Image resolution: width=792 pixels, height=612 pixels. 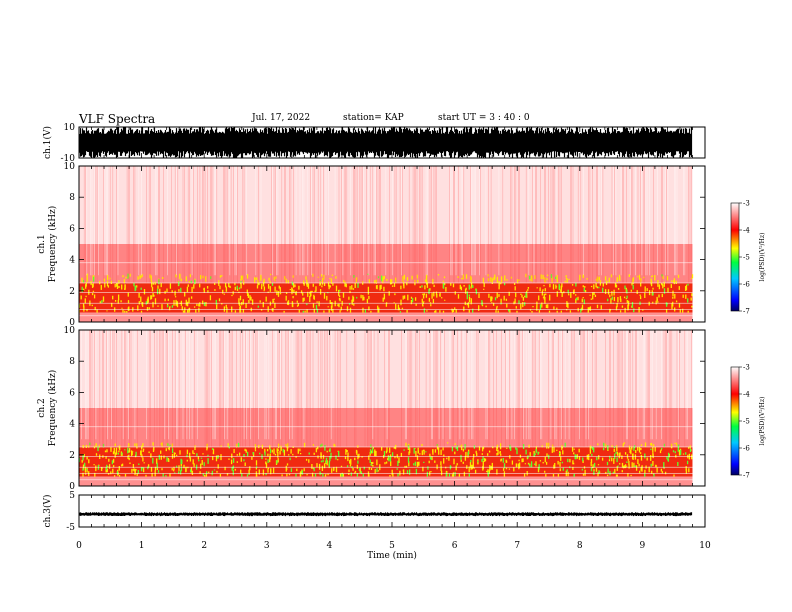 What do you see at coordinates (72, 323) in the screenshot?
I see `ch1-spectrogram-y-tick-label: 0` at bounding box center [72, 323].